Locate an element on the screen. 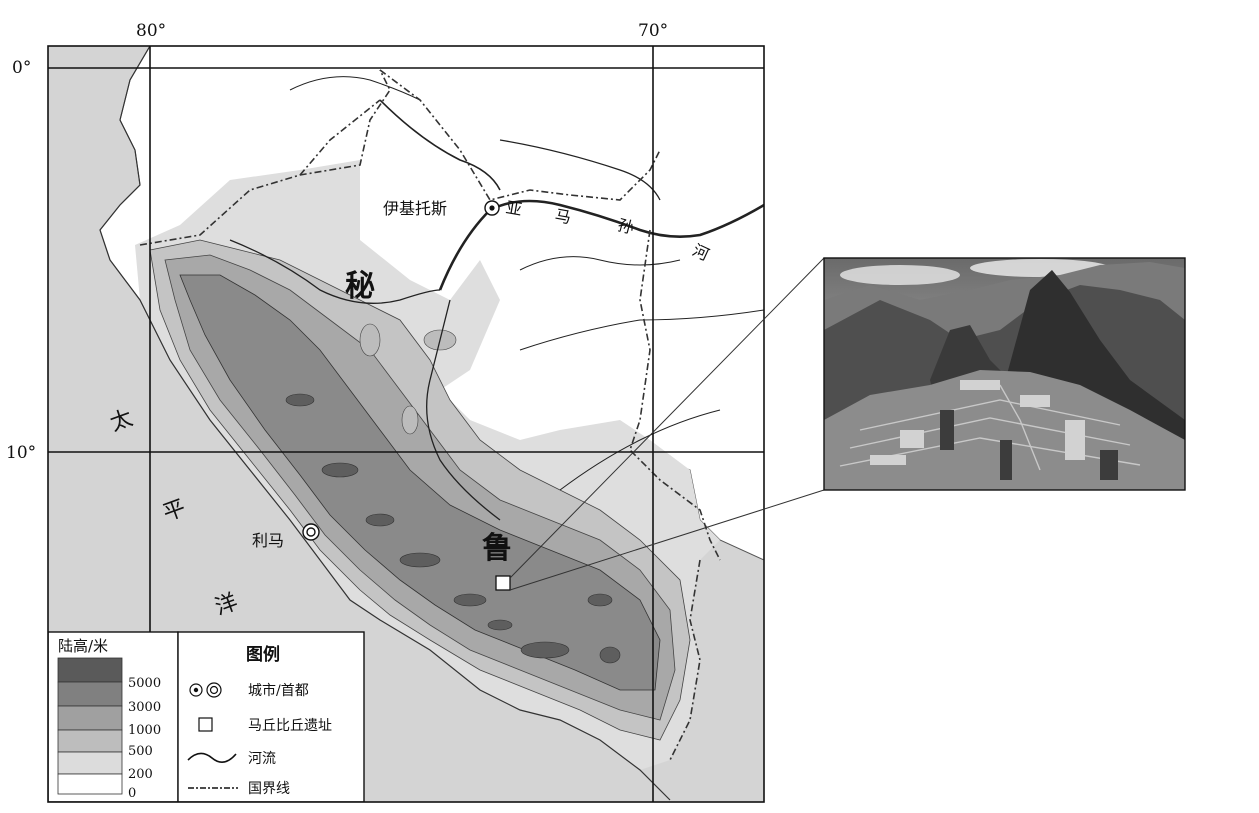 The image size is (1259, 813). ecuador-colombia-border is located at coordinates (340, 137).